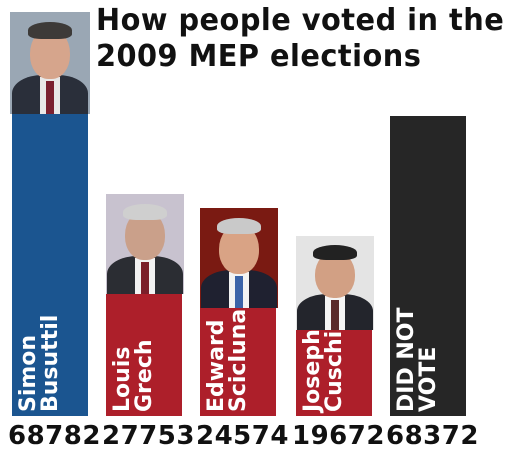 This screenshot has height=462, width=510. What do you see at coordinates (338, 436) in the screenshot?
I see `value-label-4: 19672` at bounding box center [338, 436].